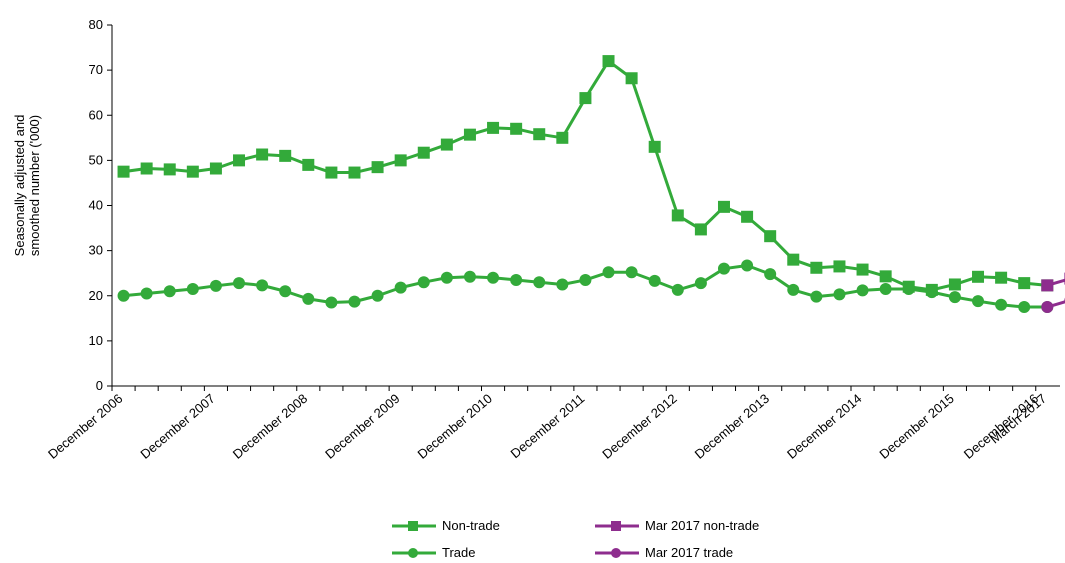 The height and width of the screenshot is (563, 1065). I want to click on legend-item-non-trade: Non-trade, so click(445, 525).